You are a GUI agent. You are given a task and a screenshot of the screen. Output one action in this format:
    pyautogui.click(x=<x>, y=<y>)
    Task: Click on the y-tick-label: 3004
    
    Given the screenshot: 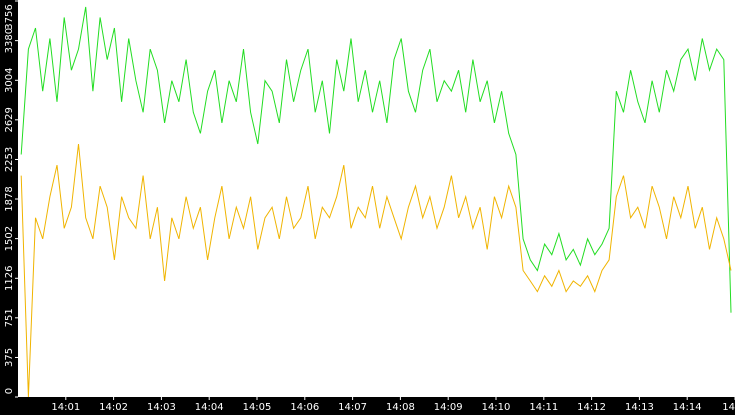 What is the action you would take?
    pyautogui.click(x=9, y=80)
    